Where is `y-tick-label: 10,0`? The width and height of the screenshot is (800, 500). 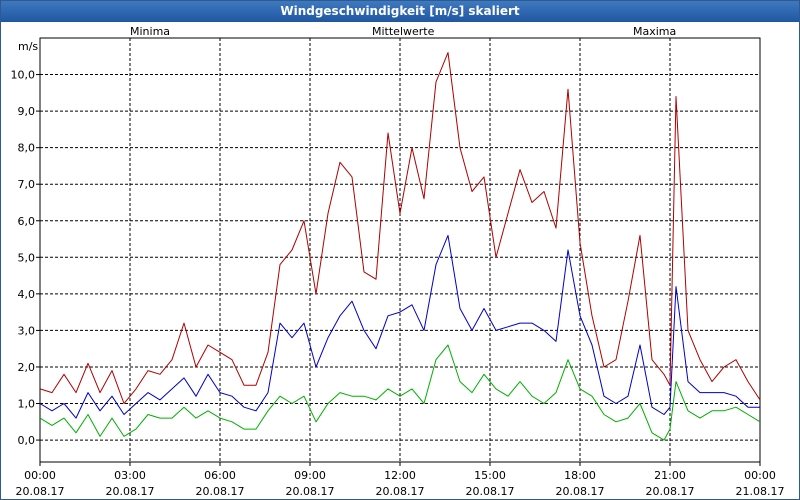
y-tick-label: 10,0 is located at coordinates (23, 75).